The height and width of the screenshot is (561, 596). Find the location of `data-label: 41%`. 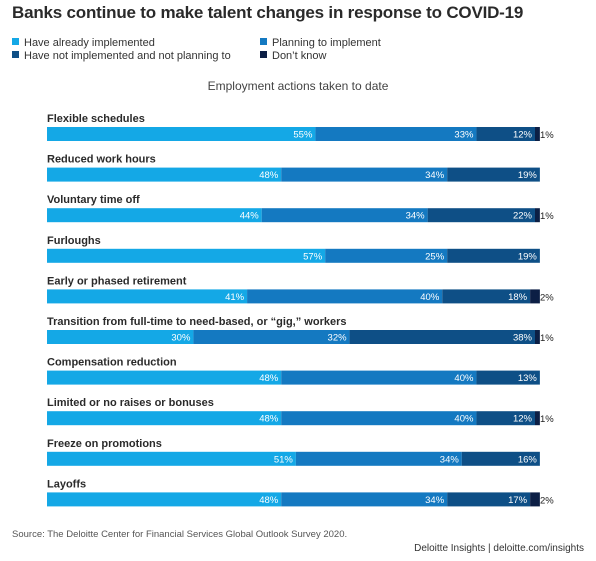

data-label: 41% is located at coordinates (235, 297).